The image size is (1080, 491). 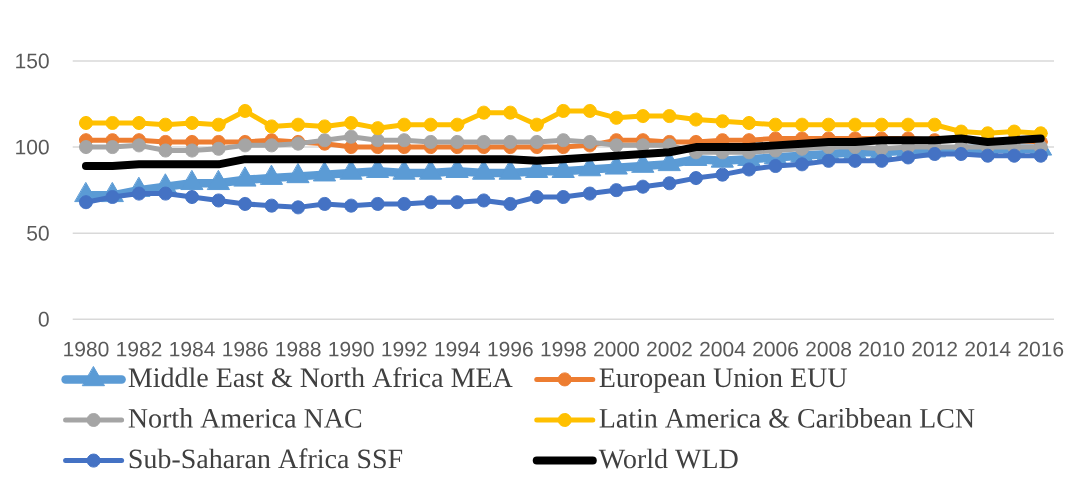 What do you see at coordinates (192, 349) in the screenshot?
I see `x-tick-label: 1984` at bounding box center [192, 349].